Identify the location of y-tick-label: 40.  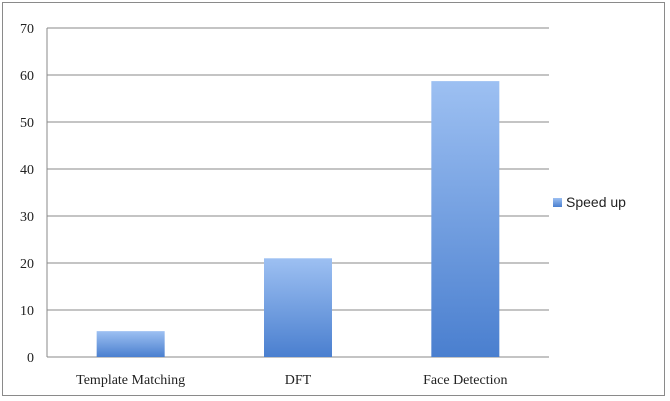
(27, 170).